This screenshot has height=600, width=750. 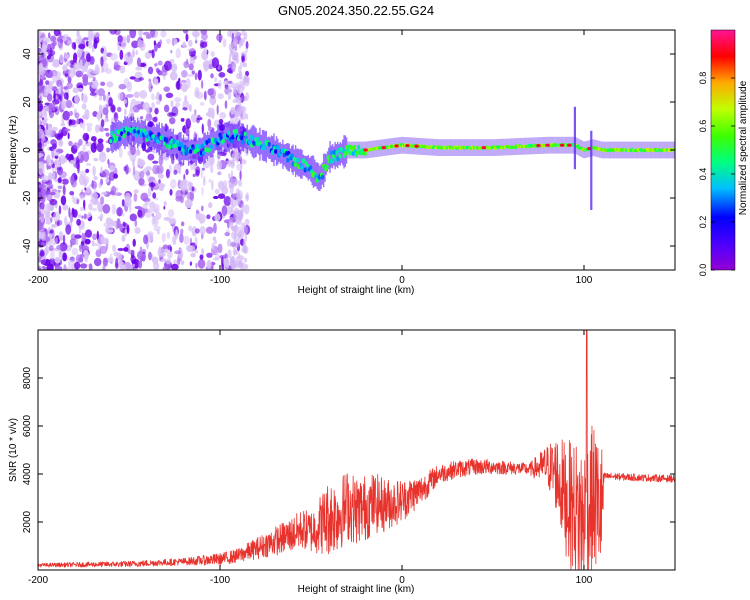 I want to click on spectrum-peak-cell, so click(x=365, y=150).